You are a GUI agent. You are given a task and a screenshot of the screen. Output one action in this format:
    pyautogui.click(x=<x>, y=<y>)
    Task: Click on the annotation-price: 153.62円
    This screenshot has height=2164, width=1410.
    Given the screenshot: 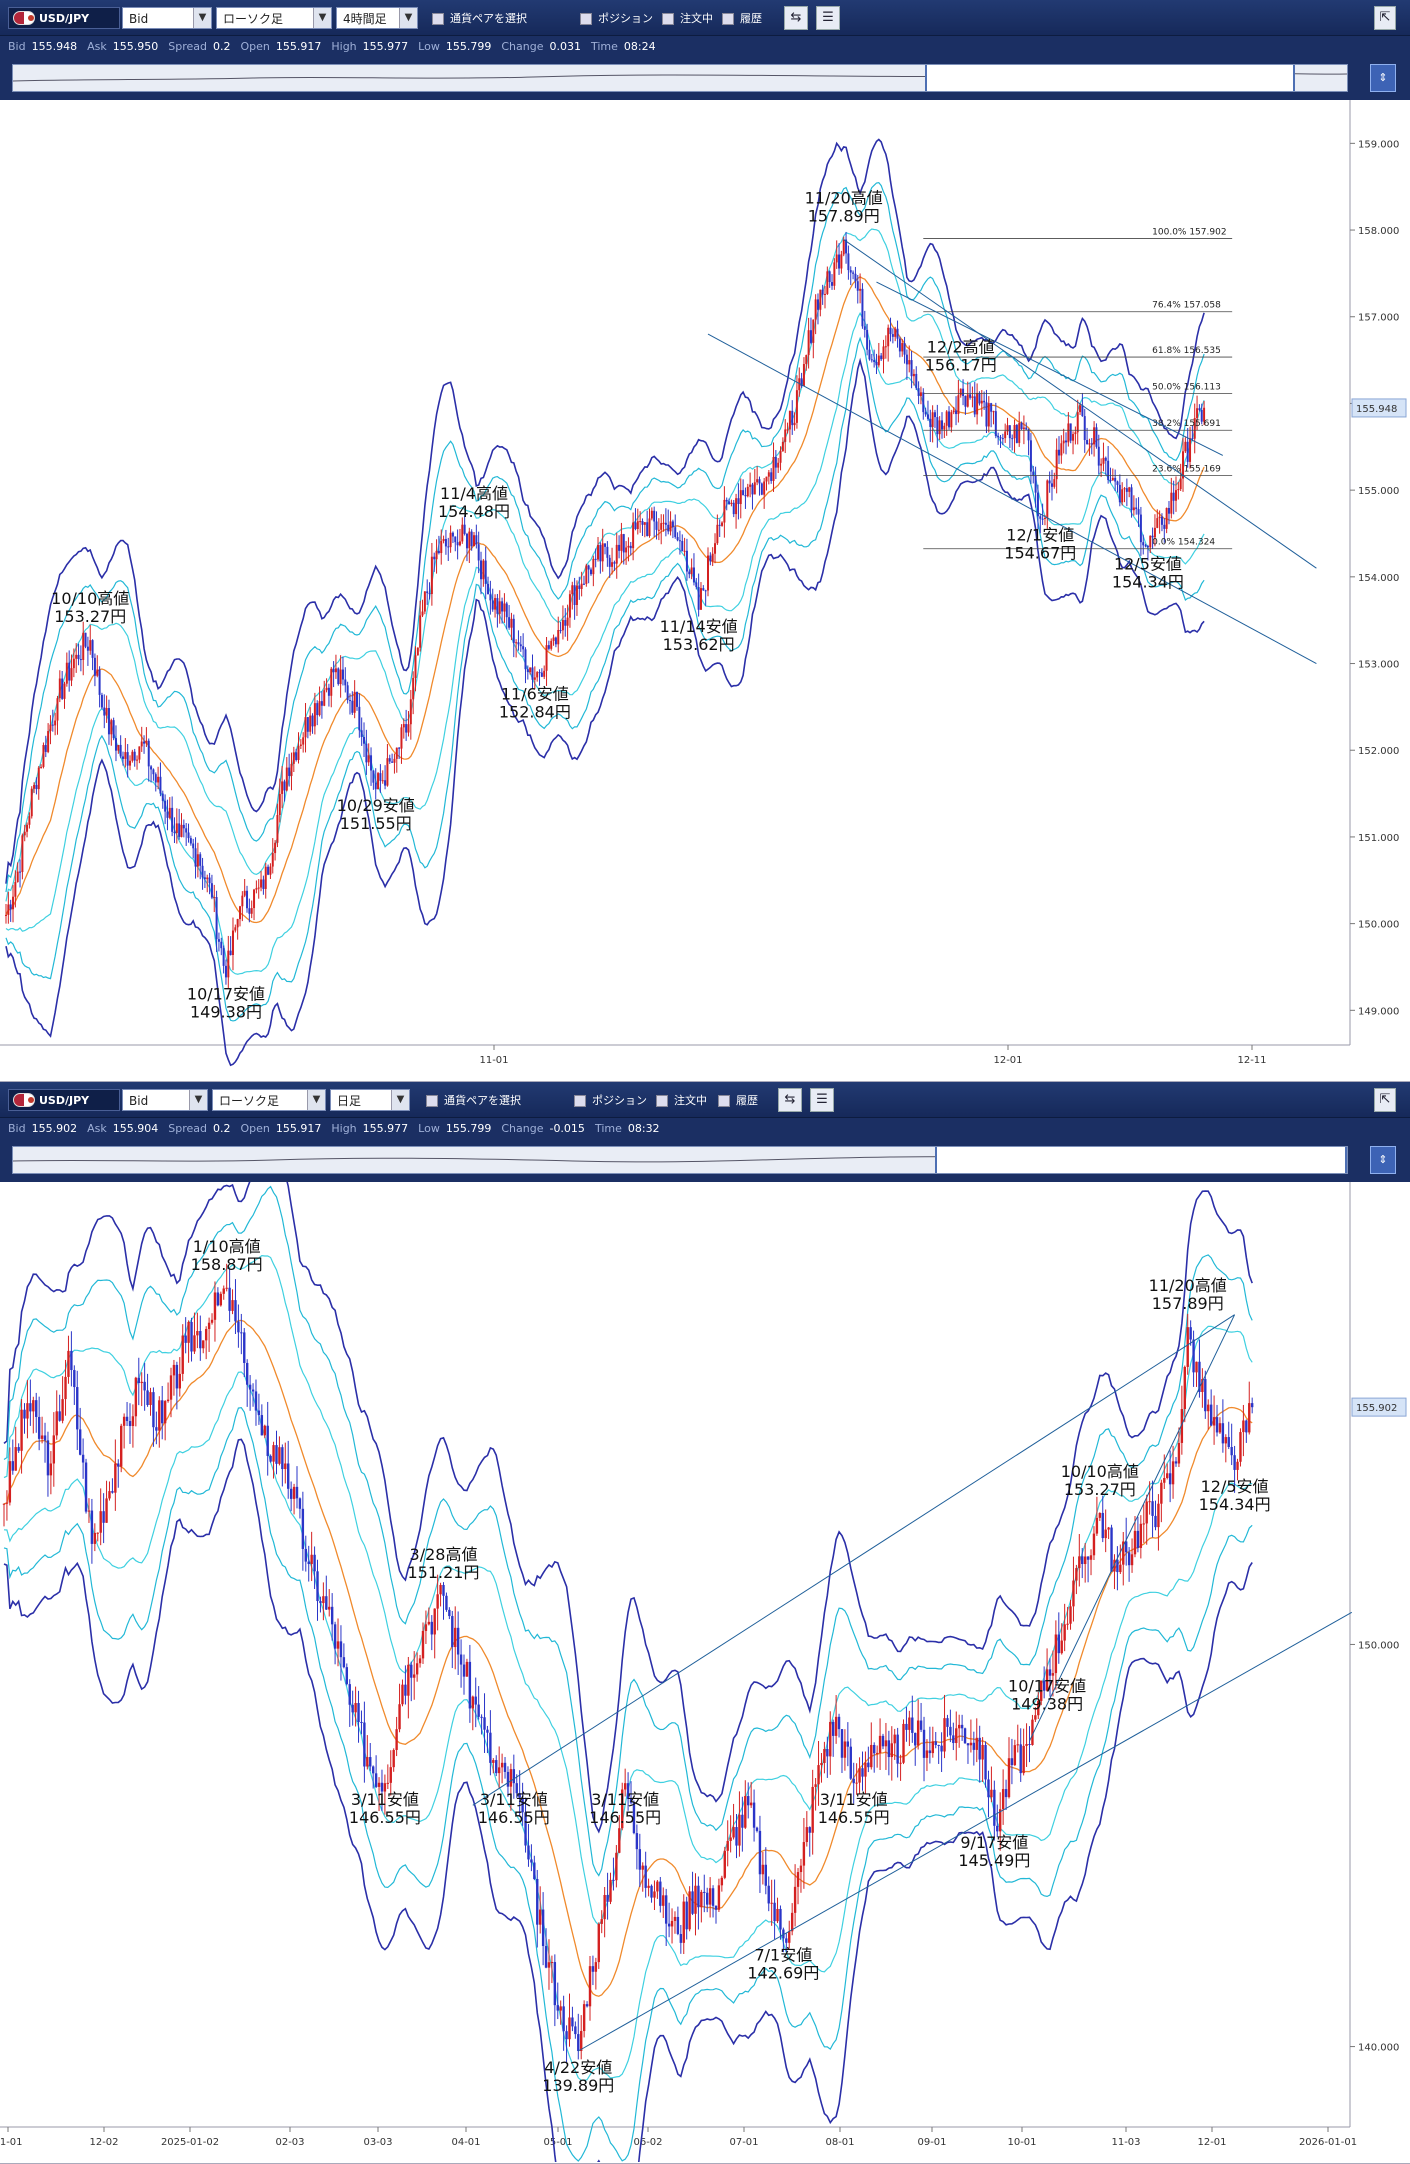 What is the action you would take?
    pyautogui.click(x=699, y=644)
    